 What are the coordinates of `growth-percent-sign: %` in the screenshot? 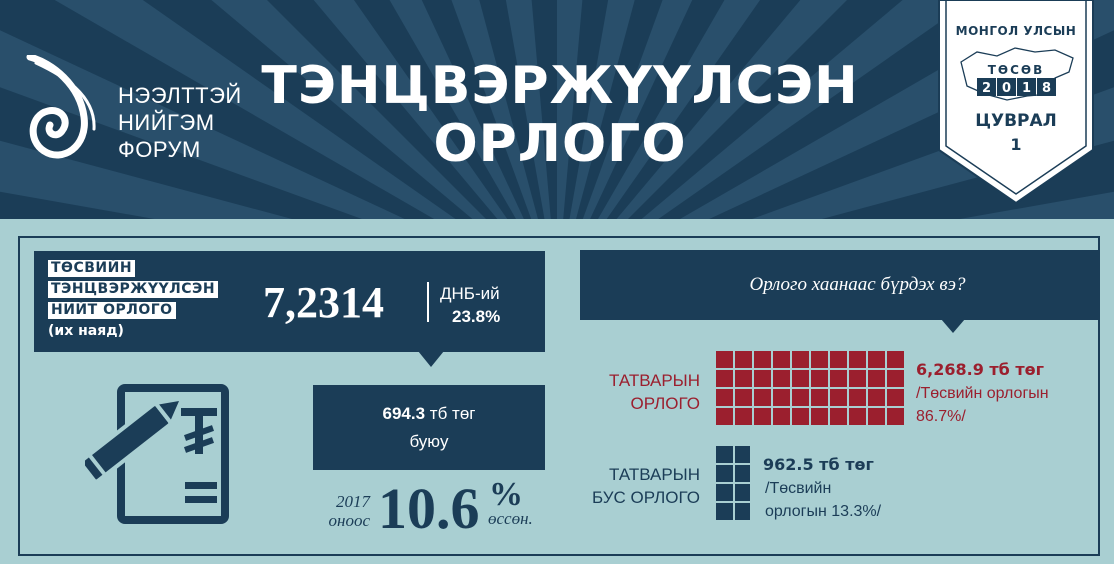 It's located at (506, 494).